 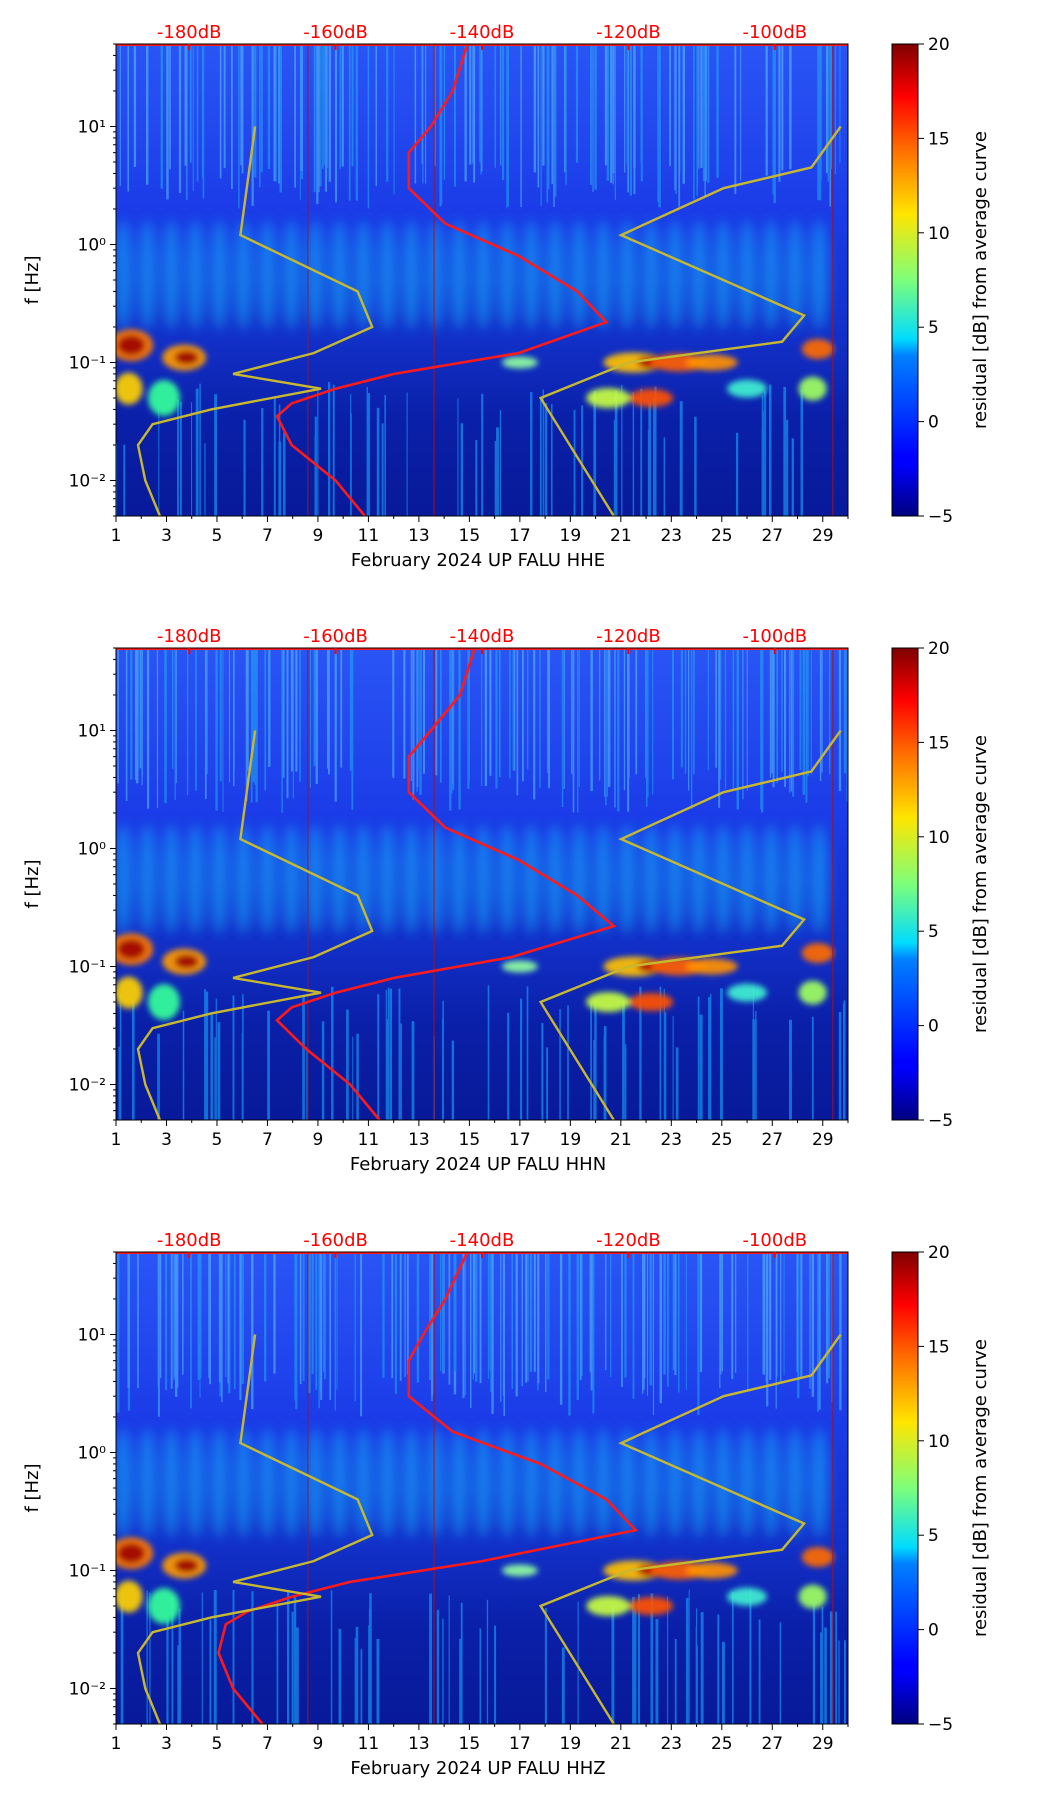 I want to click on x-tick-label: 9, so click(x=318, y=1744).